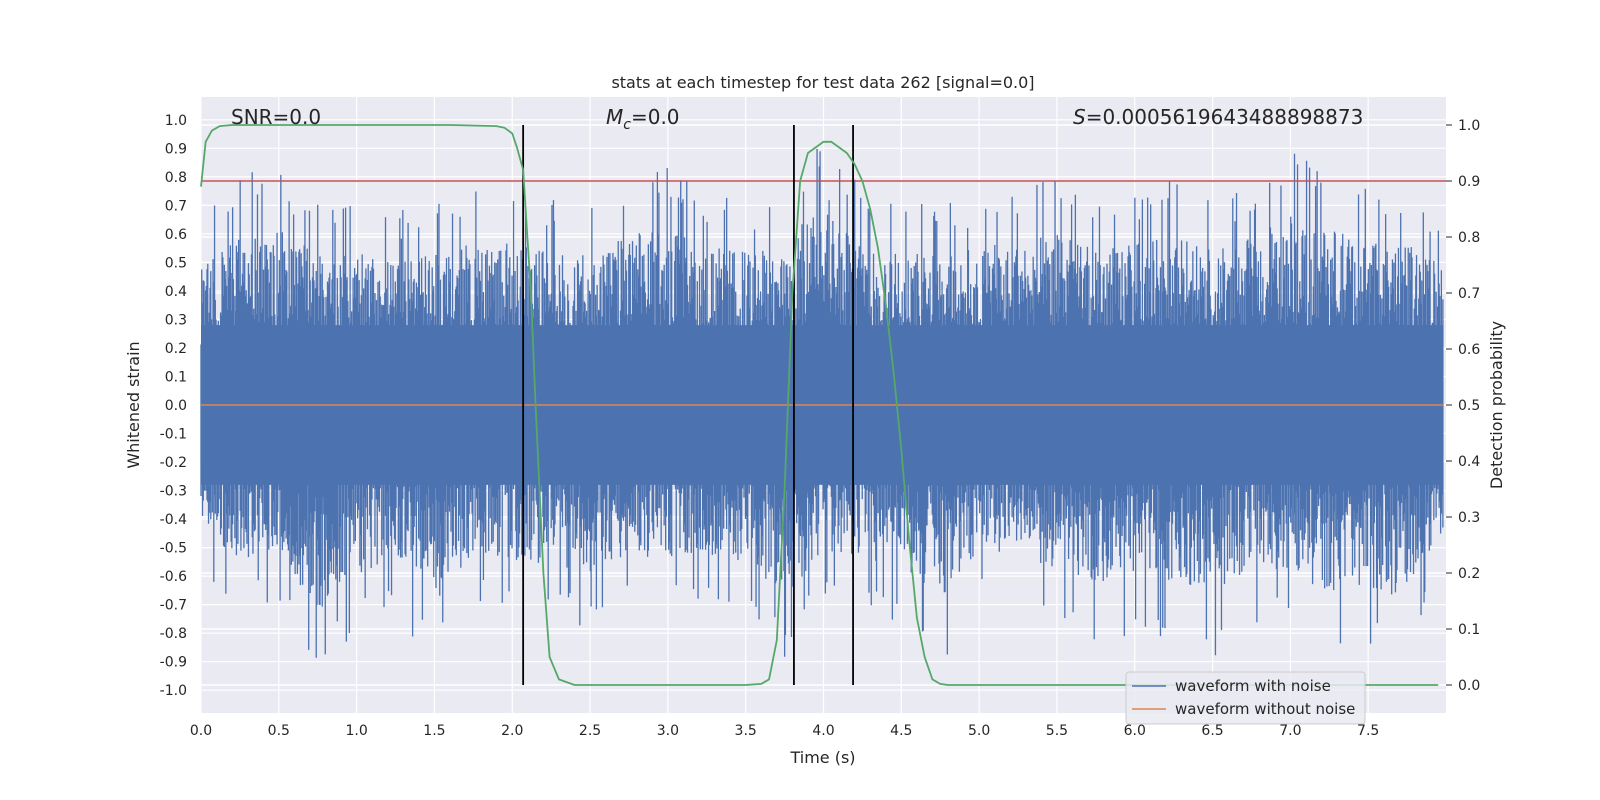 The image size is (1600, 800). What do you see at coordinates (1253, 686) in the screenshot?
I see `legend-label-noise: waveform with noise` at bounding box center [1253, 686].